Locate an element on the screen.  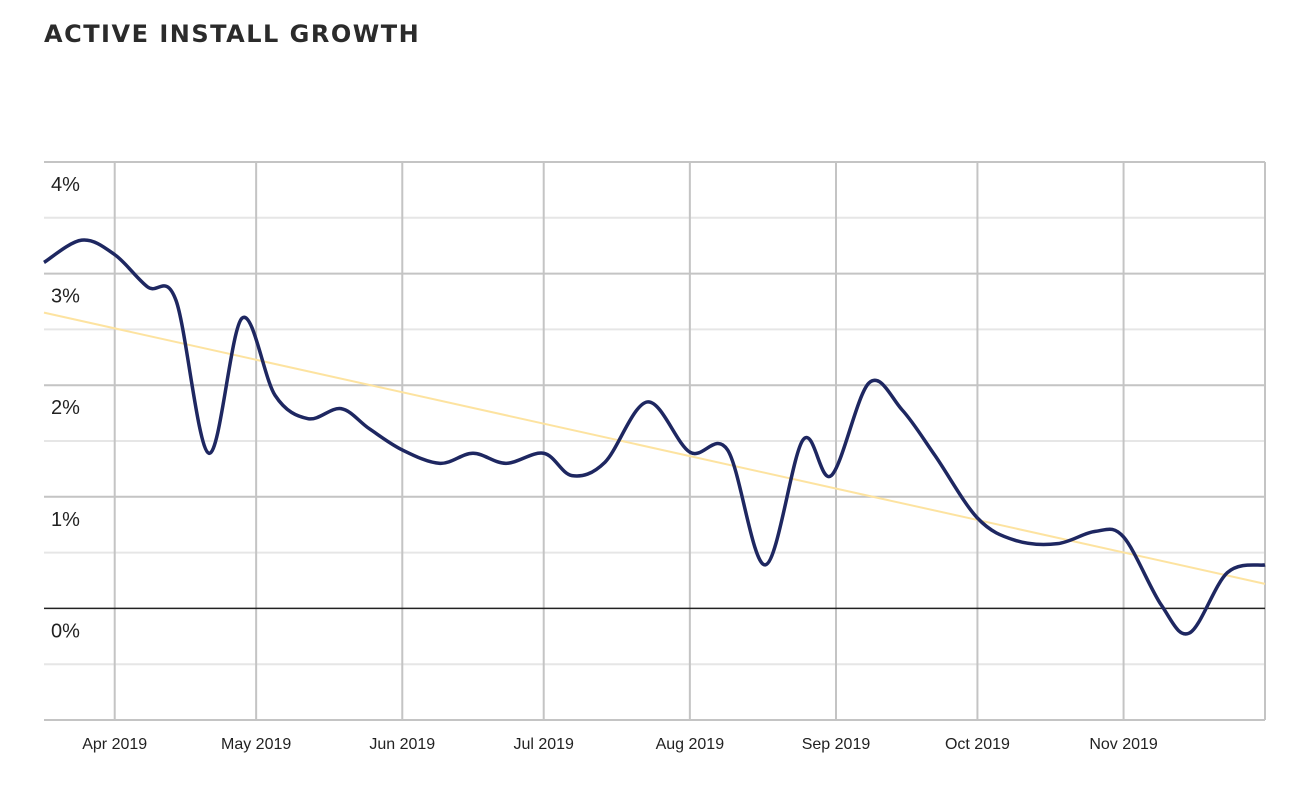
x-tick-label: Jul 2019 is located at coordinates (543, 744).